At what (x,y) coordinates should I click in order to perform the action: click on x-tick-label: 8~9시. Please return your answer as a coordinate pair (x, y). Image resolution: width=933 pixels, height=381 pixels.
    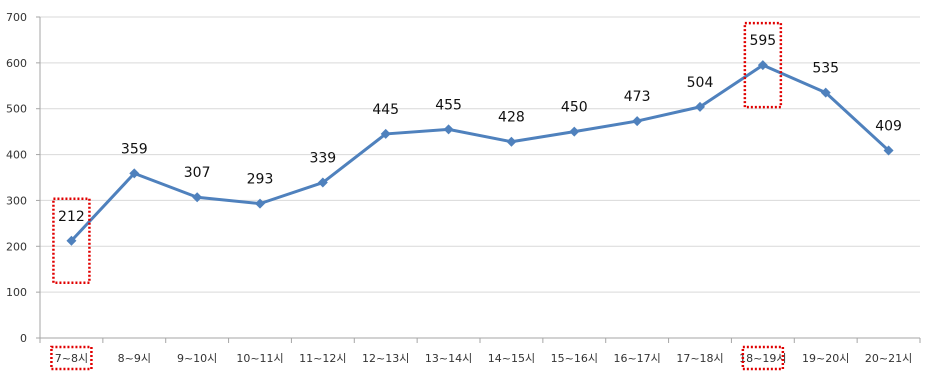
    Looking at the image, I should click on (134, 358).